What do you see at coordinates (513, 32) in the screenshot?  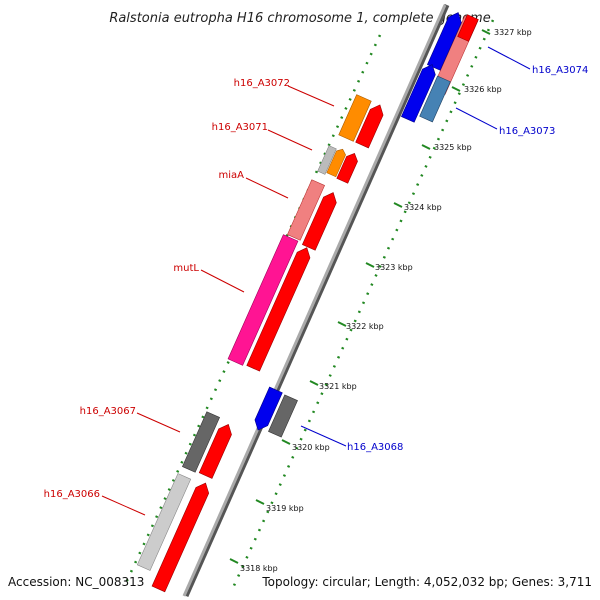 I see `ruler-label: 3327 kbp` at bounding box center [513, 32].